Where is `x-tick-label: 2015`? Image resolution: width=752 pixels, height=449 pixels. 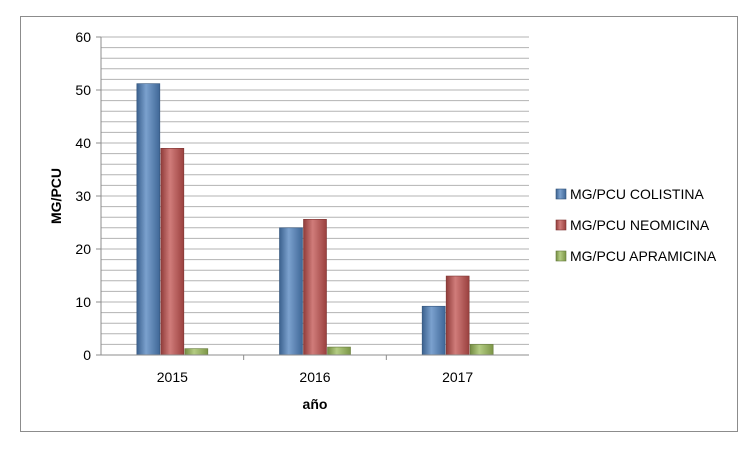 x-tick-label: 2015 is located at coordinates (172, 377).